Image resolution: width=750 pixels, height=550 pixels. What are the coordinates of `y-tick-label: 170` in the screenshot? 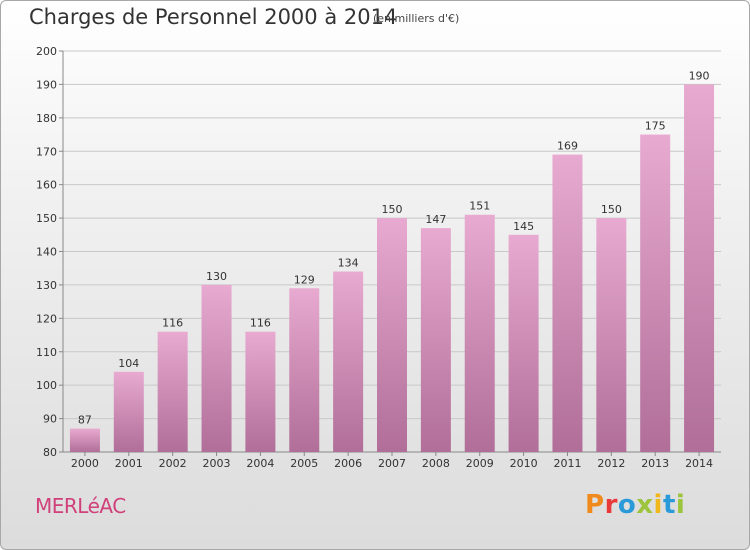 It's located at (46, 151).